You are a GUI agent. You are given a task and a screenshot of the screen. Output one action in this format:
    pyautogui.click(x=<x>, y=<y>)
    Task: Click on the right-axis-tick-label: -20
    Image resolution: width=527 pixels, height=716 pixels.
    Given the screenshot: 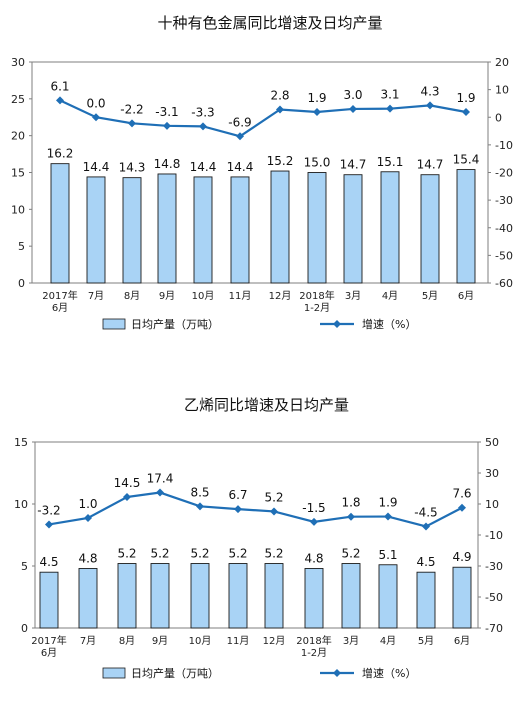 What is the action you would take?
    pyautogui.click(x=504, y=173)
    